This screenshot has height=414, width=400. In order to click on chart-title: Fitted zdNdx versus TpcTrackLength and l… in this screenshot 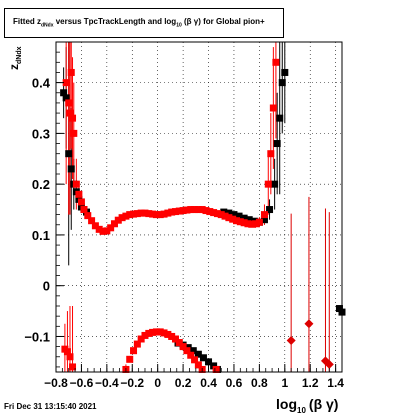, I will do `click(139, 23)`.